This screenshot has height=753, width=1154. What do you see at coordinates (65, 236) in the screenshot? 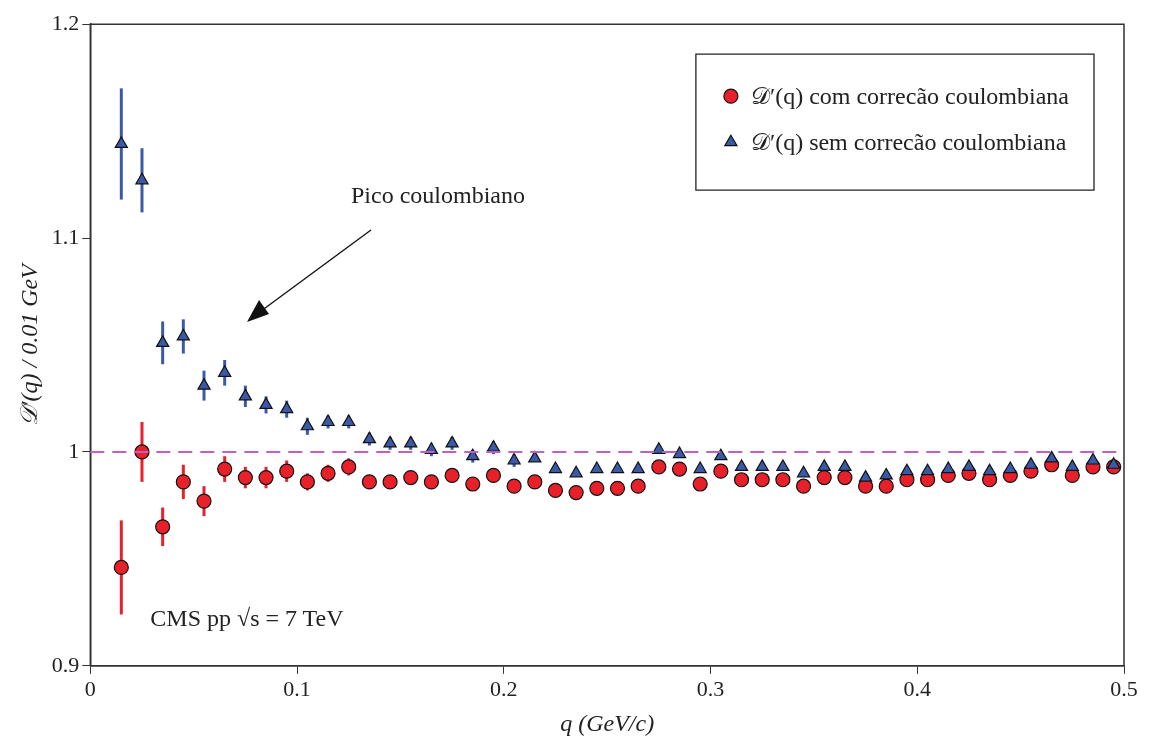
I see `y-tick-label: 1.1` at bounding box center [65, 236].